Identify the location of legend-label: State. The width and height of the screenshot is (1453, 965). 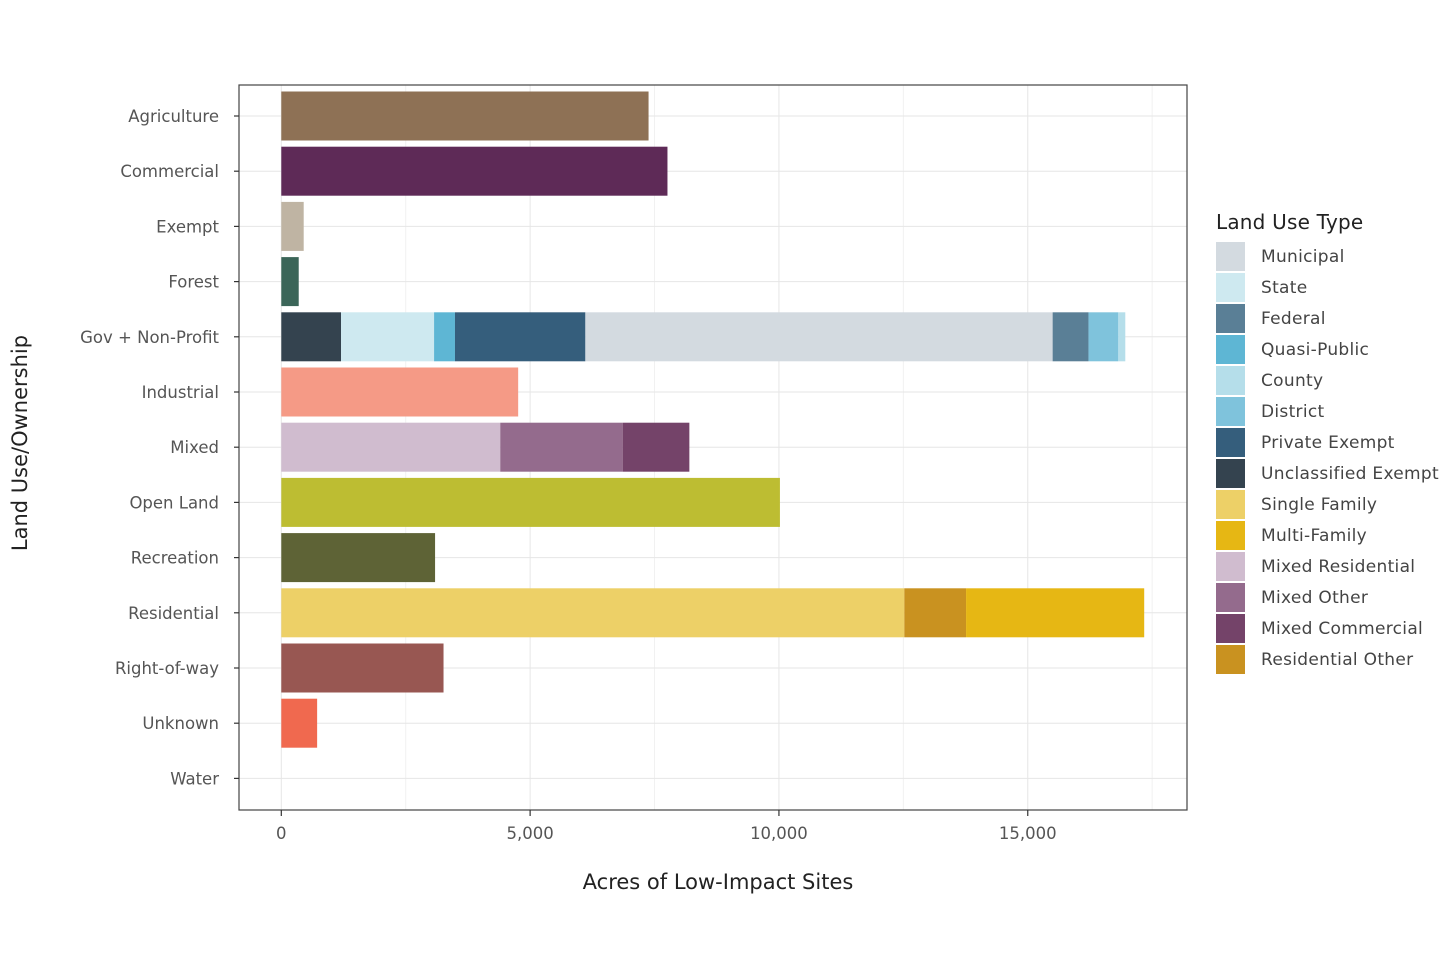
(1284, 287).